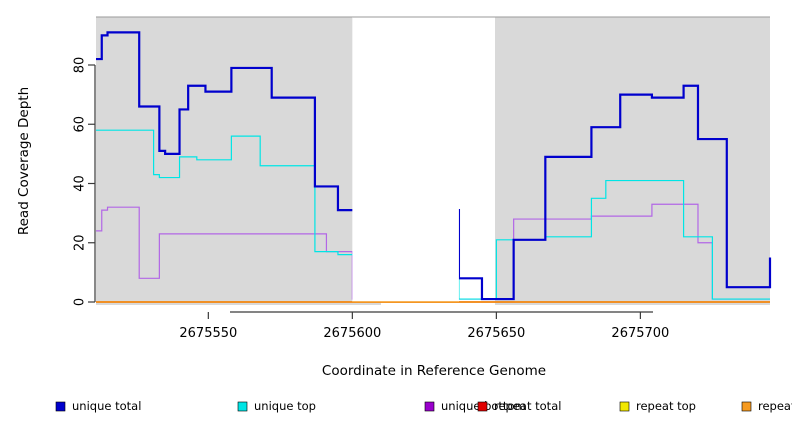 The image size is (792, 432). I want to click on legend-item-unique-total: unique total, so click(98, 406).